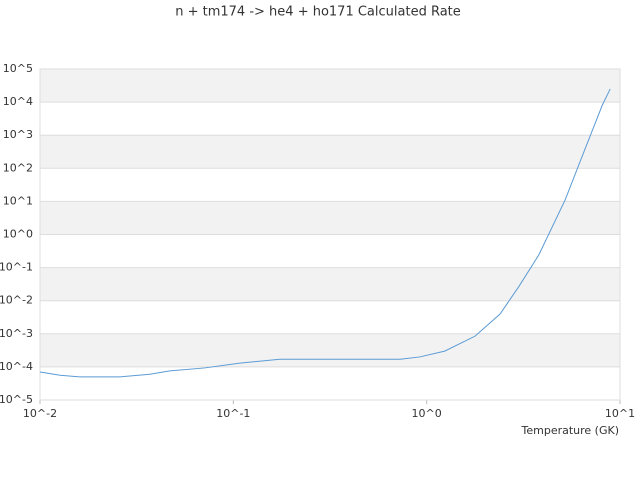 The width and height of the screenshot is (640, 480). What do you see at coordinates (16, 399) in the screenshot?
I see `y-tick-label: 10^-5` at bounding box center [16, 399].